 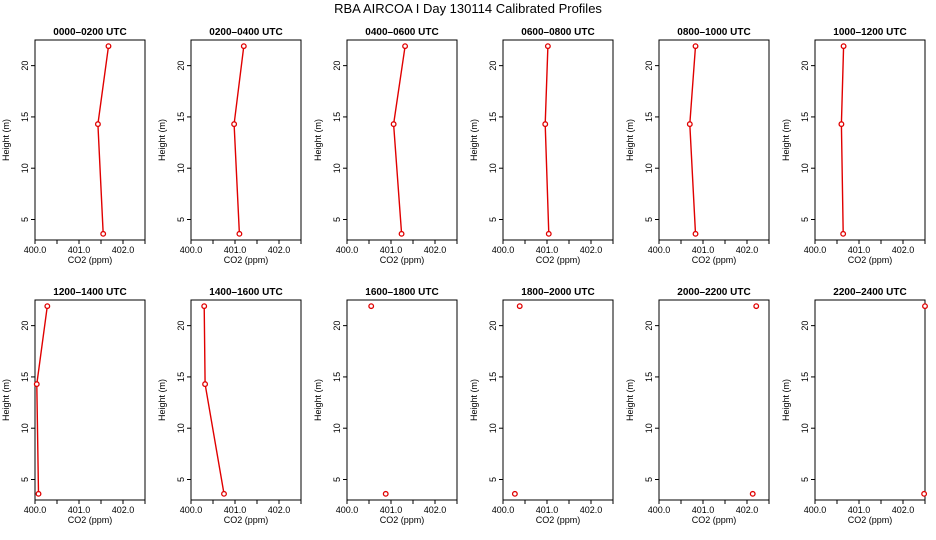 What do you see at coordinates (557, 292) in the screenshot?
I see `panel-title: 1800–2000 UTC` at bounding box center [557, 292].